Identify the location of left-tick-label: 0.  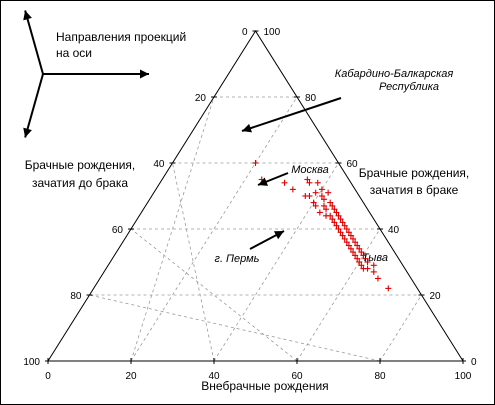
(245, 32).